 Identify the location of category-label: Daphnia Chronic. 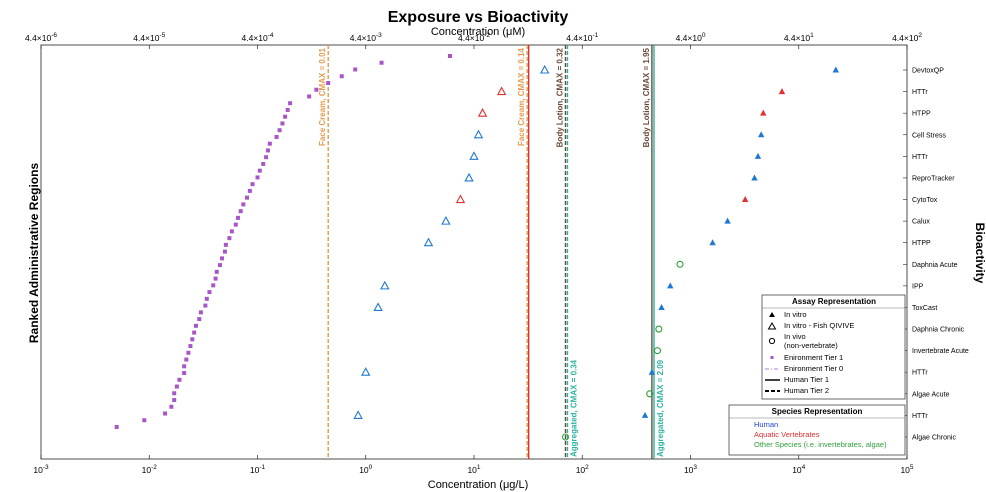
(938, 330).